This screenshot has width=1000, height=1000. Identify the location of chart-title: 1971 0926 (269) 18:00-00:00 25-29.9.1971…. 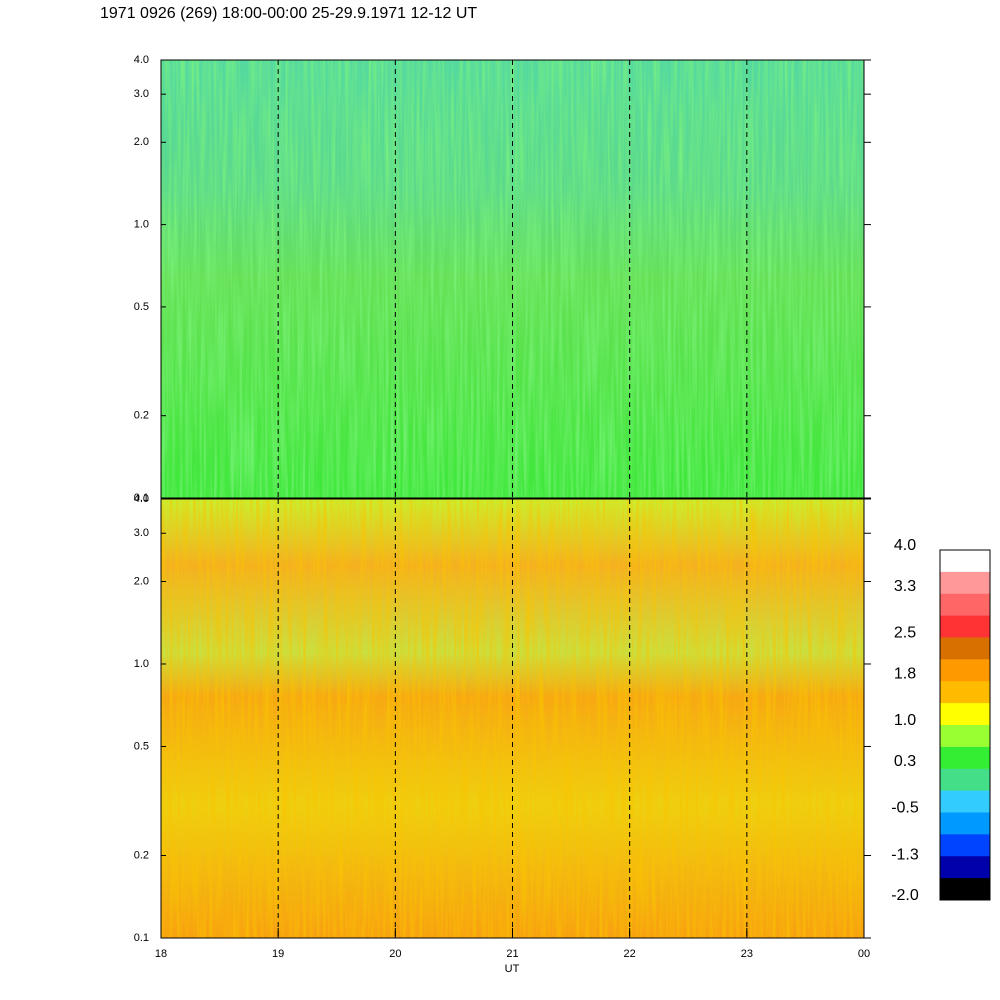
(288, 13).